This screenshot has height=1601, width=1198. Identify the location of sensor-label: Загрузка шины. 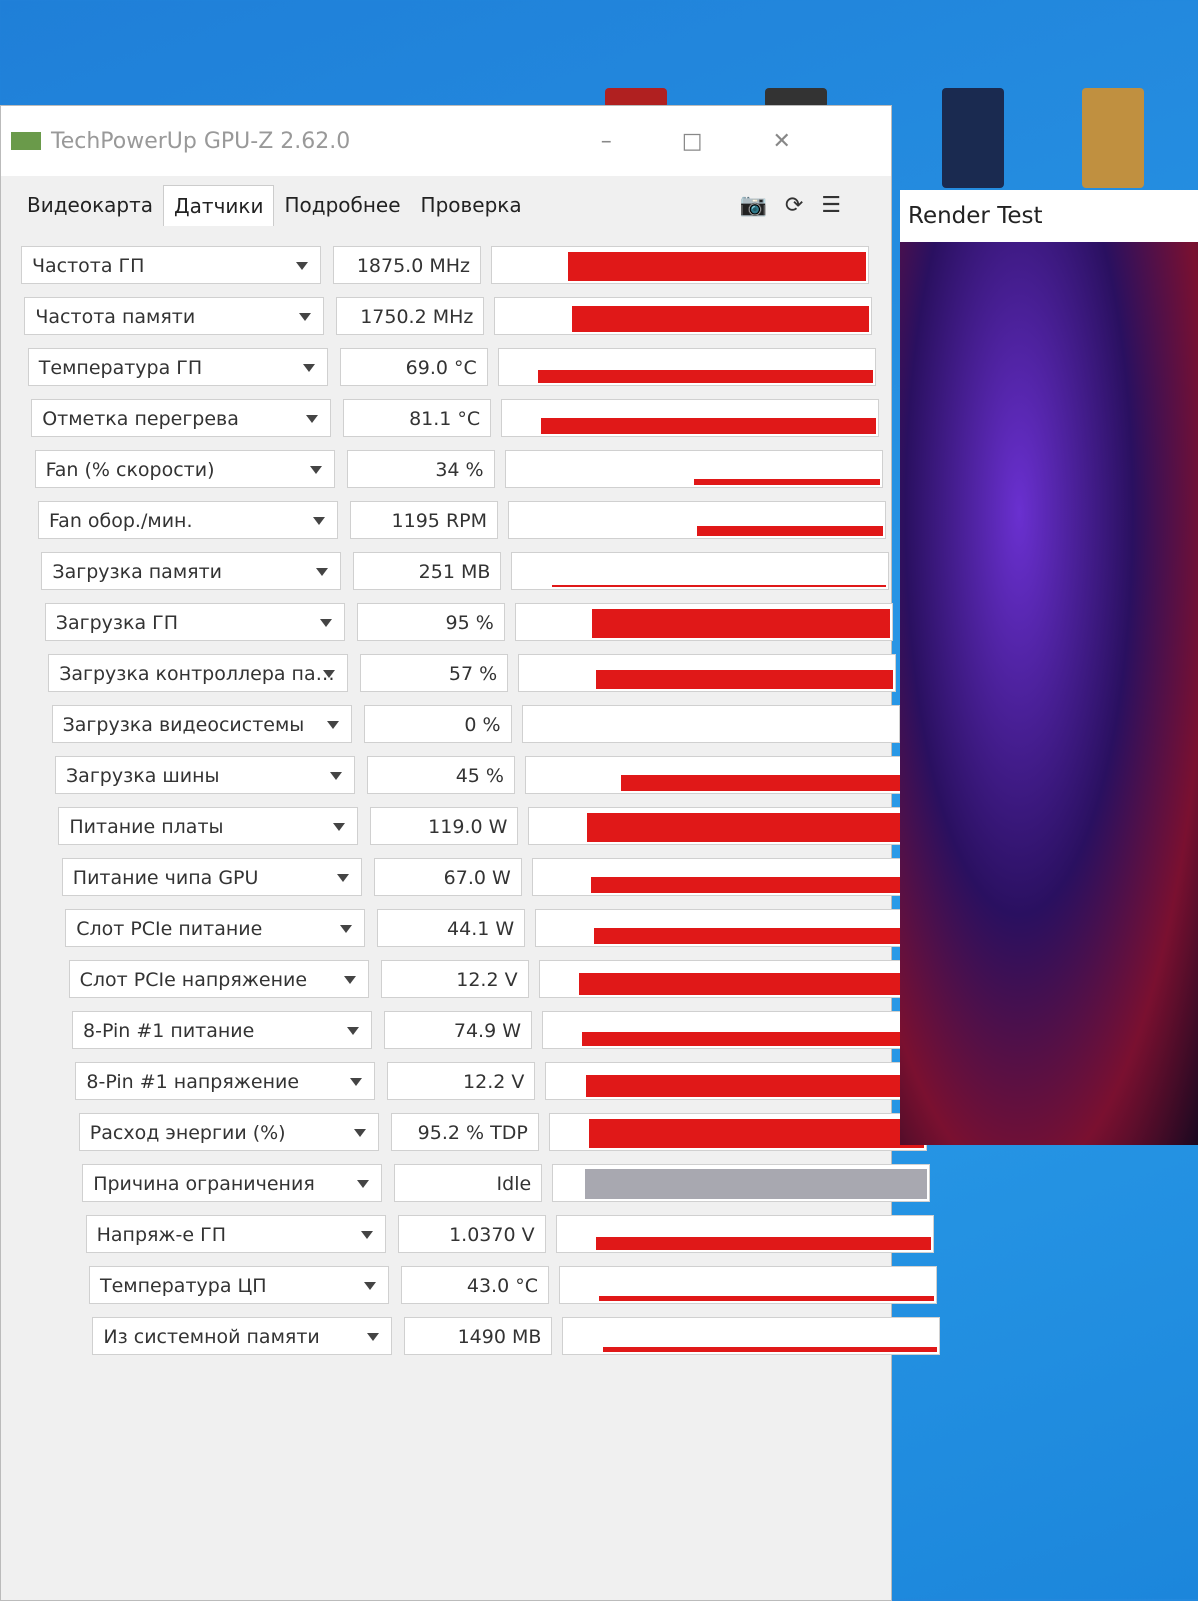
(205, 775).